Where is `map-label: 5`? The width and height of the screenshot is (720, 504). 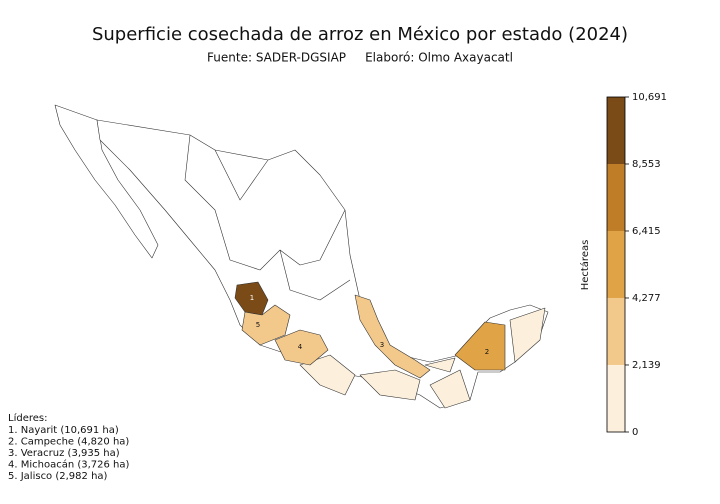 map-label: 5 is located at coordinates (258, 325).